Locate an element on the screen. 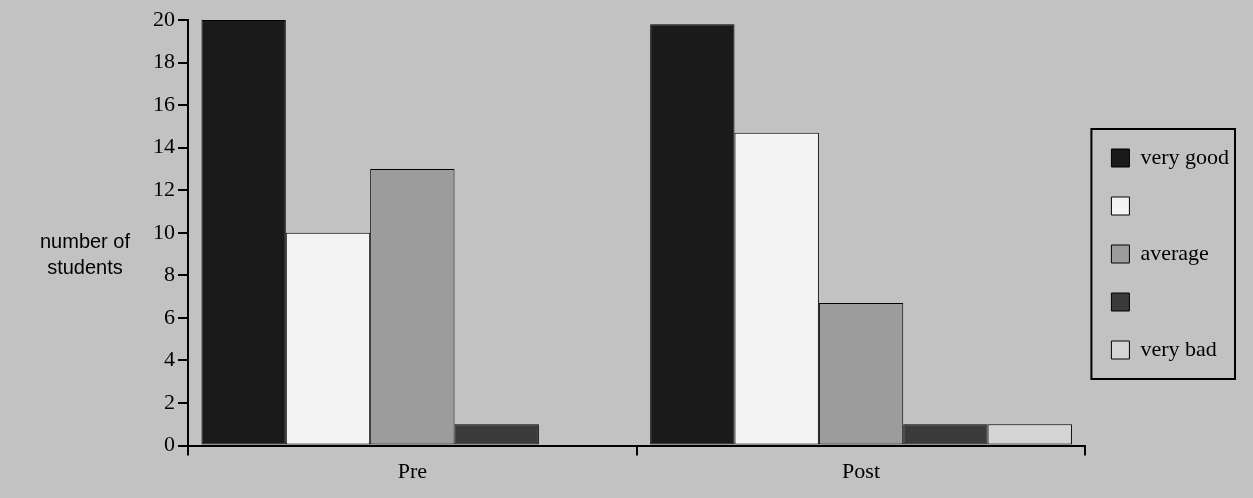 The image size is (1253, 498). legend-label: very bad is located at coordinates (1178, 348).